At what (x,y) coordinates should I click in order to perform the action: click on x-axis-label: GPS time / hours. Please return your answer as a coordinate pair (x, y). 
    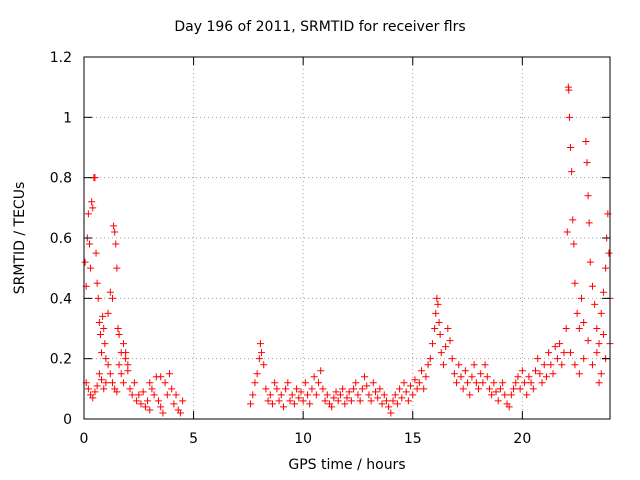
    Looking at the image, I should click on (347, 465).